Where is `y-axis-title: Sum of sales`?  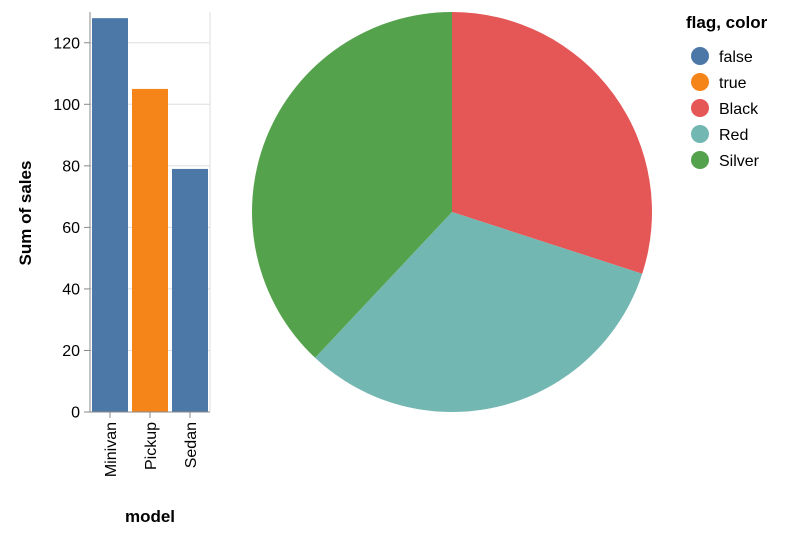
y-axis-title: Sum of sales is located at coordinates (25, 213).